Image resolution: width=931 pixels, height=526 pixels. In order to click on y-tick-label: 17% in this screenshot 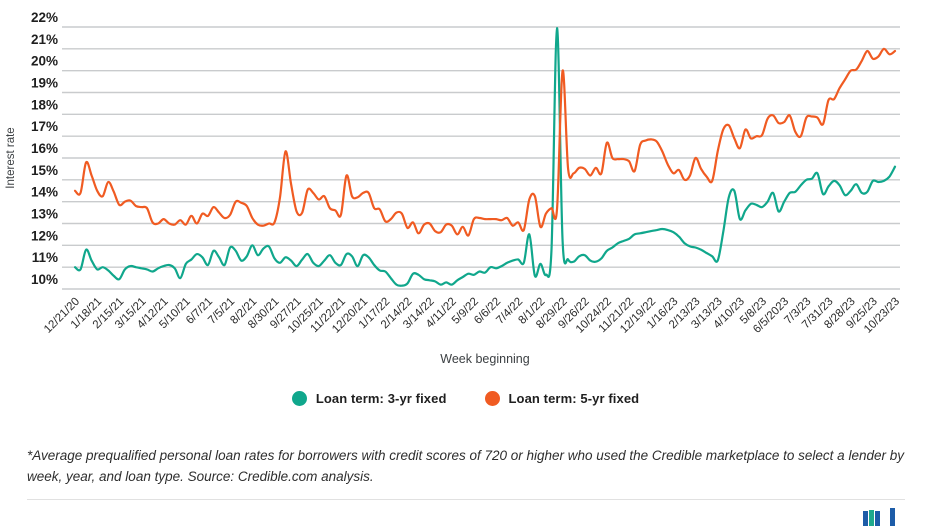, I will do `click(44, 126)`.